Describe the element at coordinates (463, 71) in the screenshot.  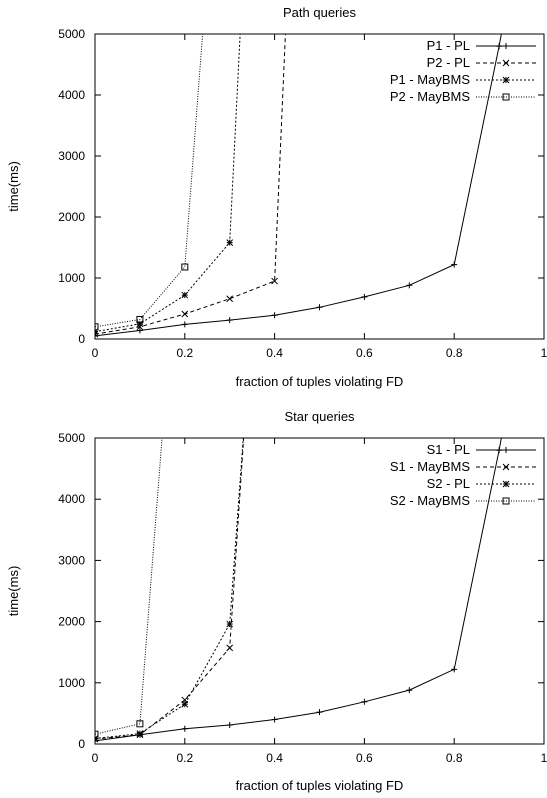
I see `legend: P1 - PL P2 - PL P1 - MayBMS P2 - MayBMS` at that location.